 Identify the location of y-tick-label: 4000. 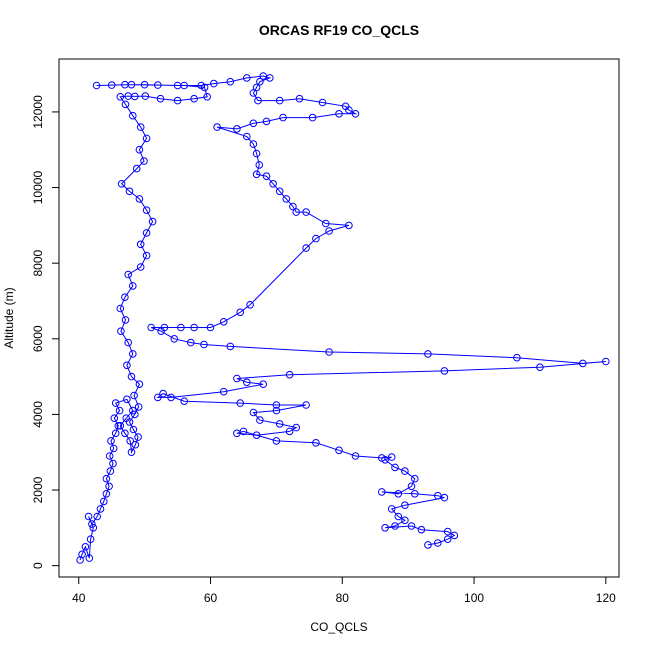
(38, 414).